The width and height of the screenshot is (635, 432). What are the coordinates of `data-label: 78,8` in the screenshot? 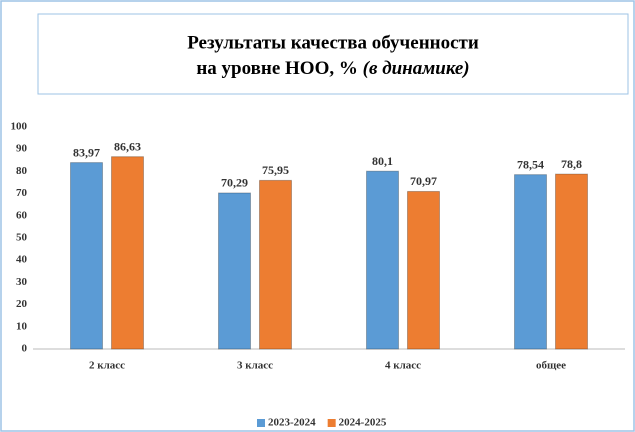 It's located at (571, 164).